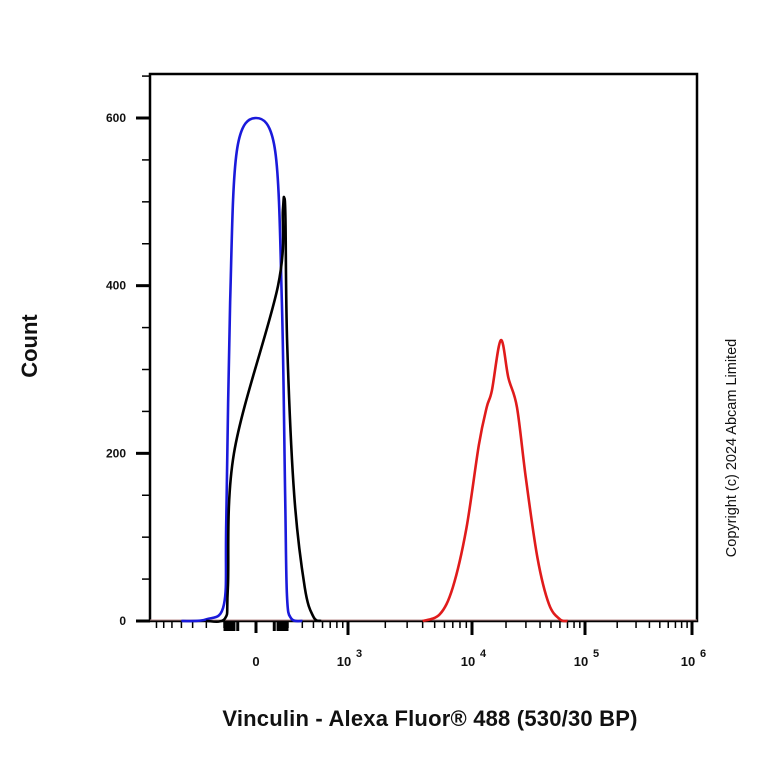 The image size is (768, 768). What do you see at coordinates (143, 349) in the screenshot?
I see `y-axis-ticks` at bounding box center [143, 349].